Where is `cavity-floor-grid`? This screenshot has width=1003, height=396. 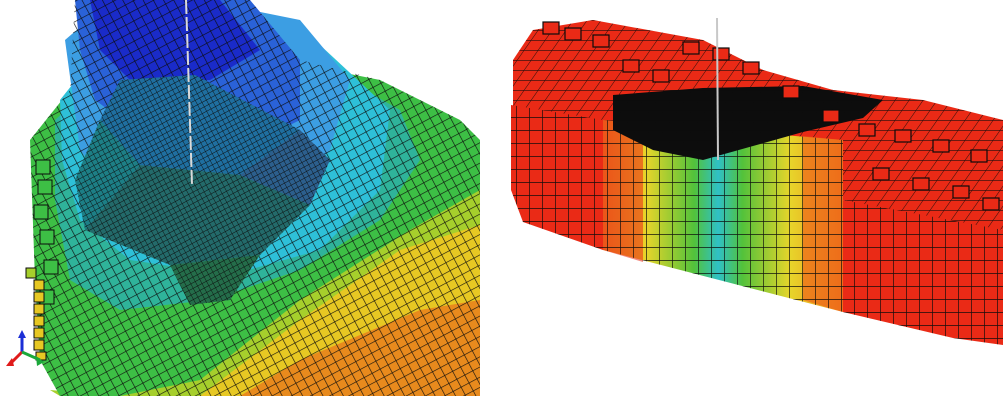 cavity-floor-grid is located at coordinates (748, 123).